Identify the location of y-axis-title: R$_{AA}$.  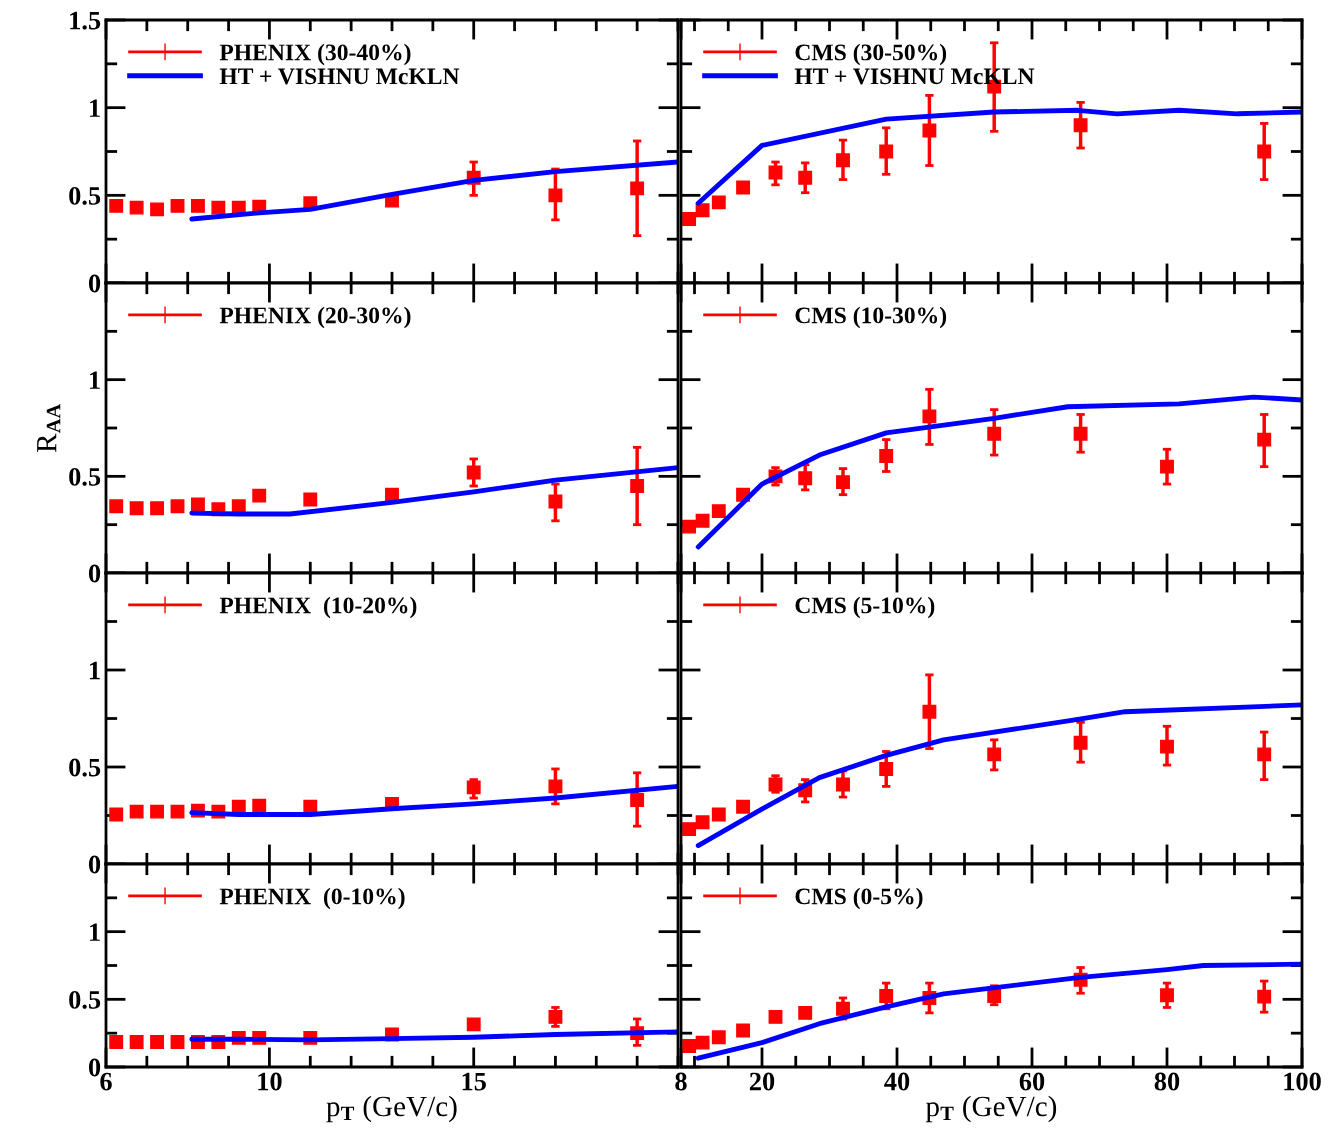
(49, 428).